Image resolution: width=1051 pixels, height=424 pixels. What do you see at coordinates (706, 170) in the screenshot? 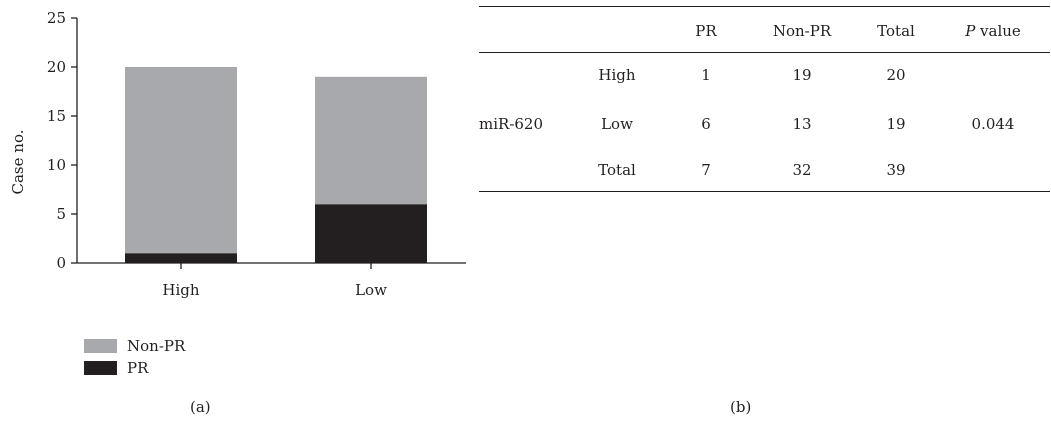
I see `row-total-pr: 7` at bounding box center [706, 170].